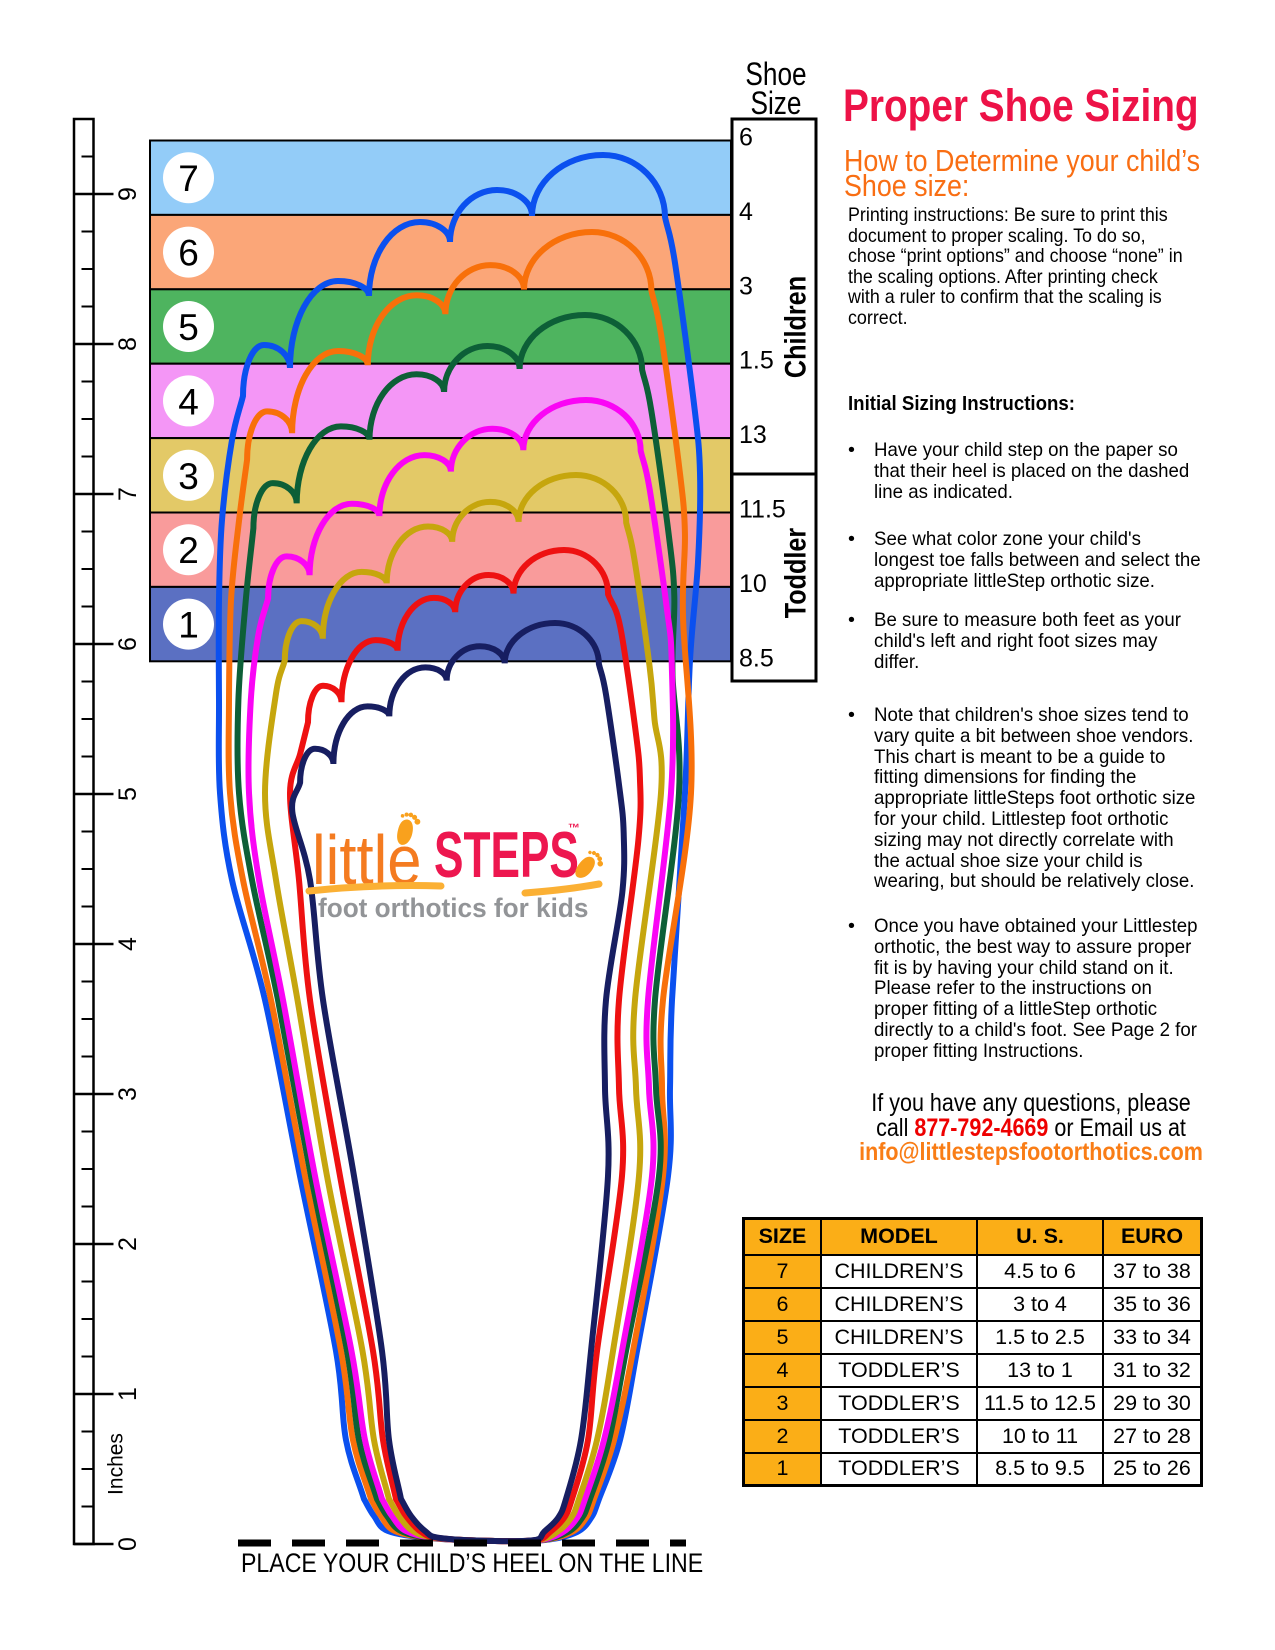 This screenshot has height=1650, width=1275. I want to click on svg-text: 13, so click(753, 435).